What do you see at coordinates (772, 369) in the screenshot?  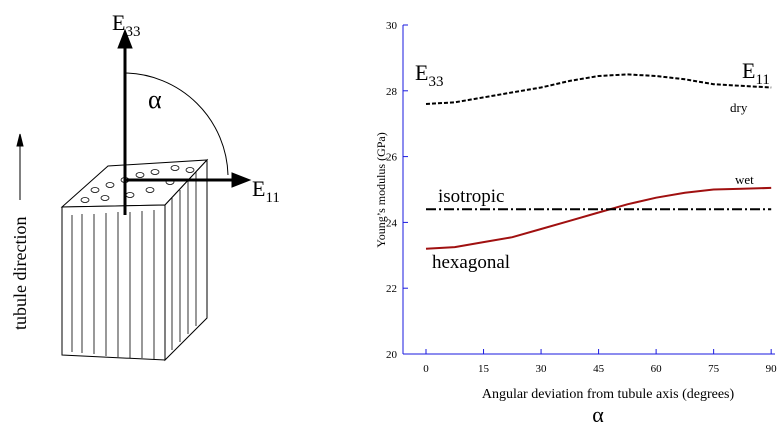 I see `x-tick-label: 90` at bounding box center [772, 369].